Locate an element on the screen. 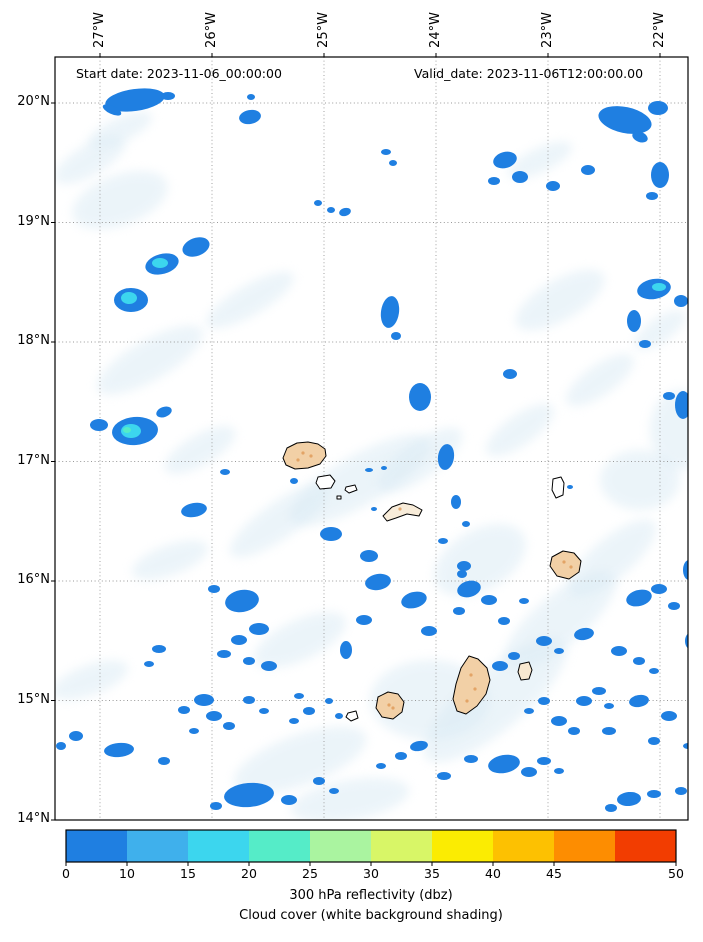 Image resolution: width=703 pixels, height=942 pixels. colorbar-tick-label: 15 is located at coordinates (188, 873).